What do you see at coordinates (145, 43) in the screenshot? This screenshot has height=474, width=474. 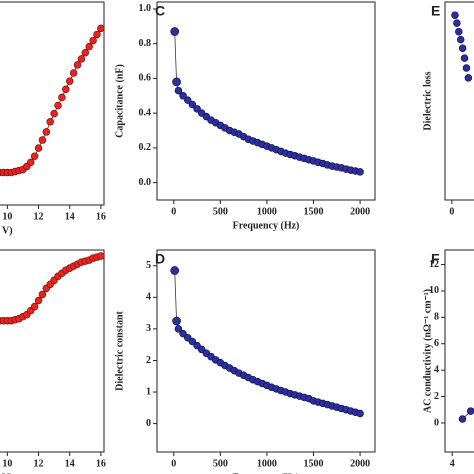 I see `y-tick-label: 0.8` at bounding box center [145, 43].